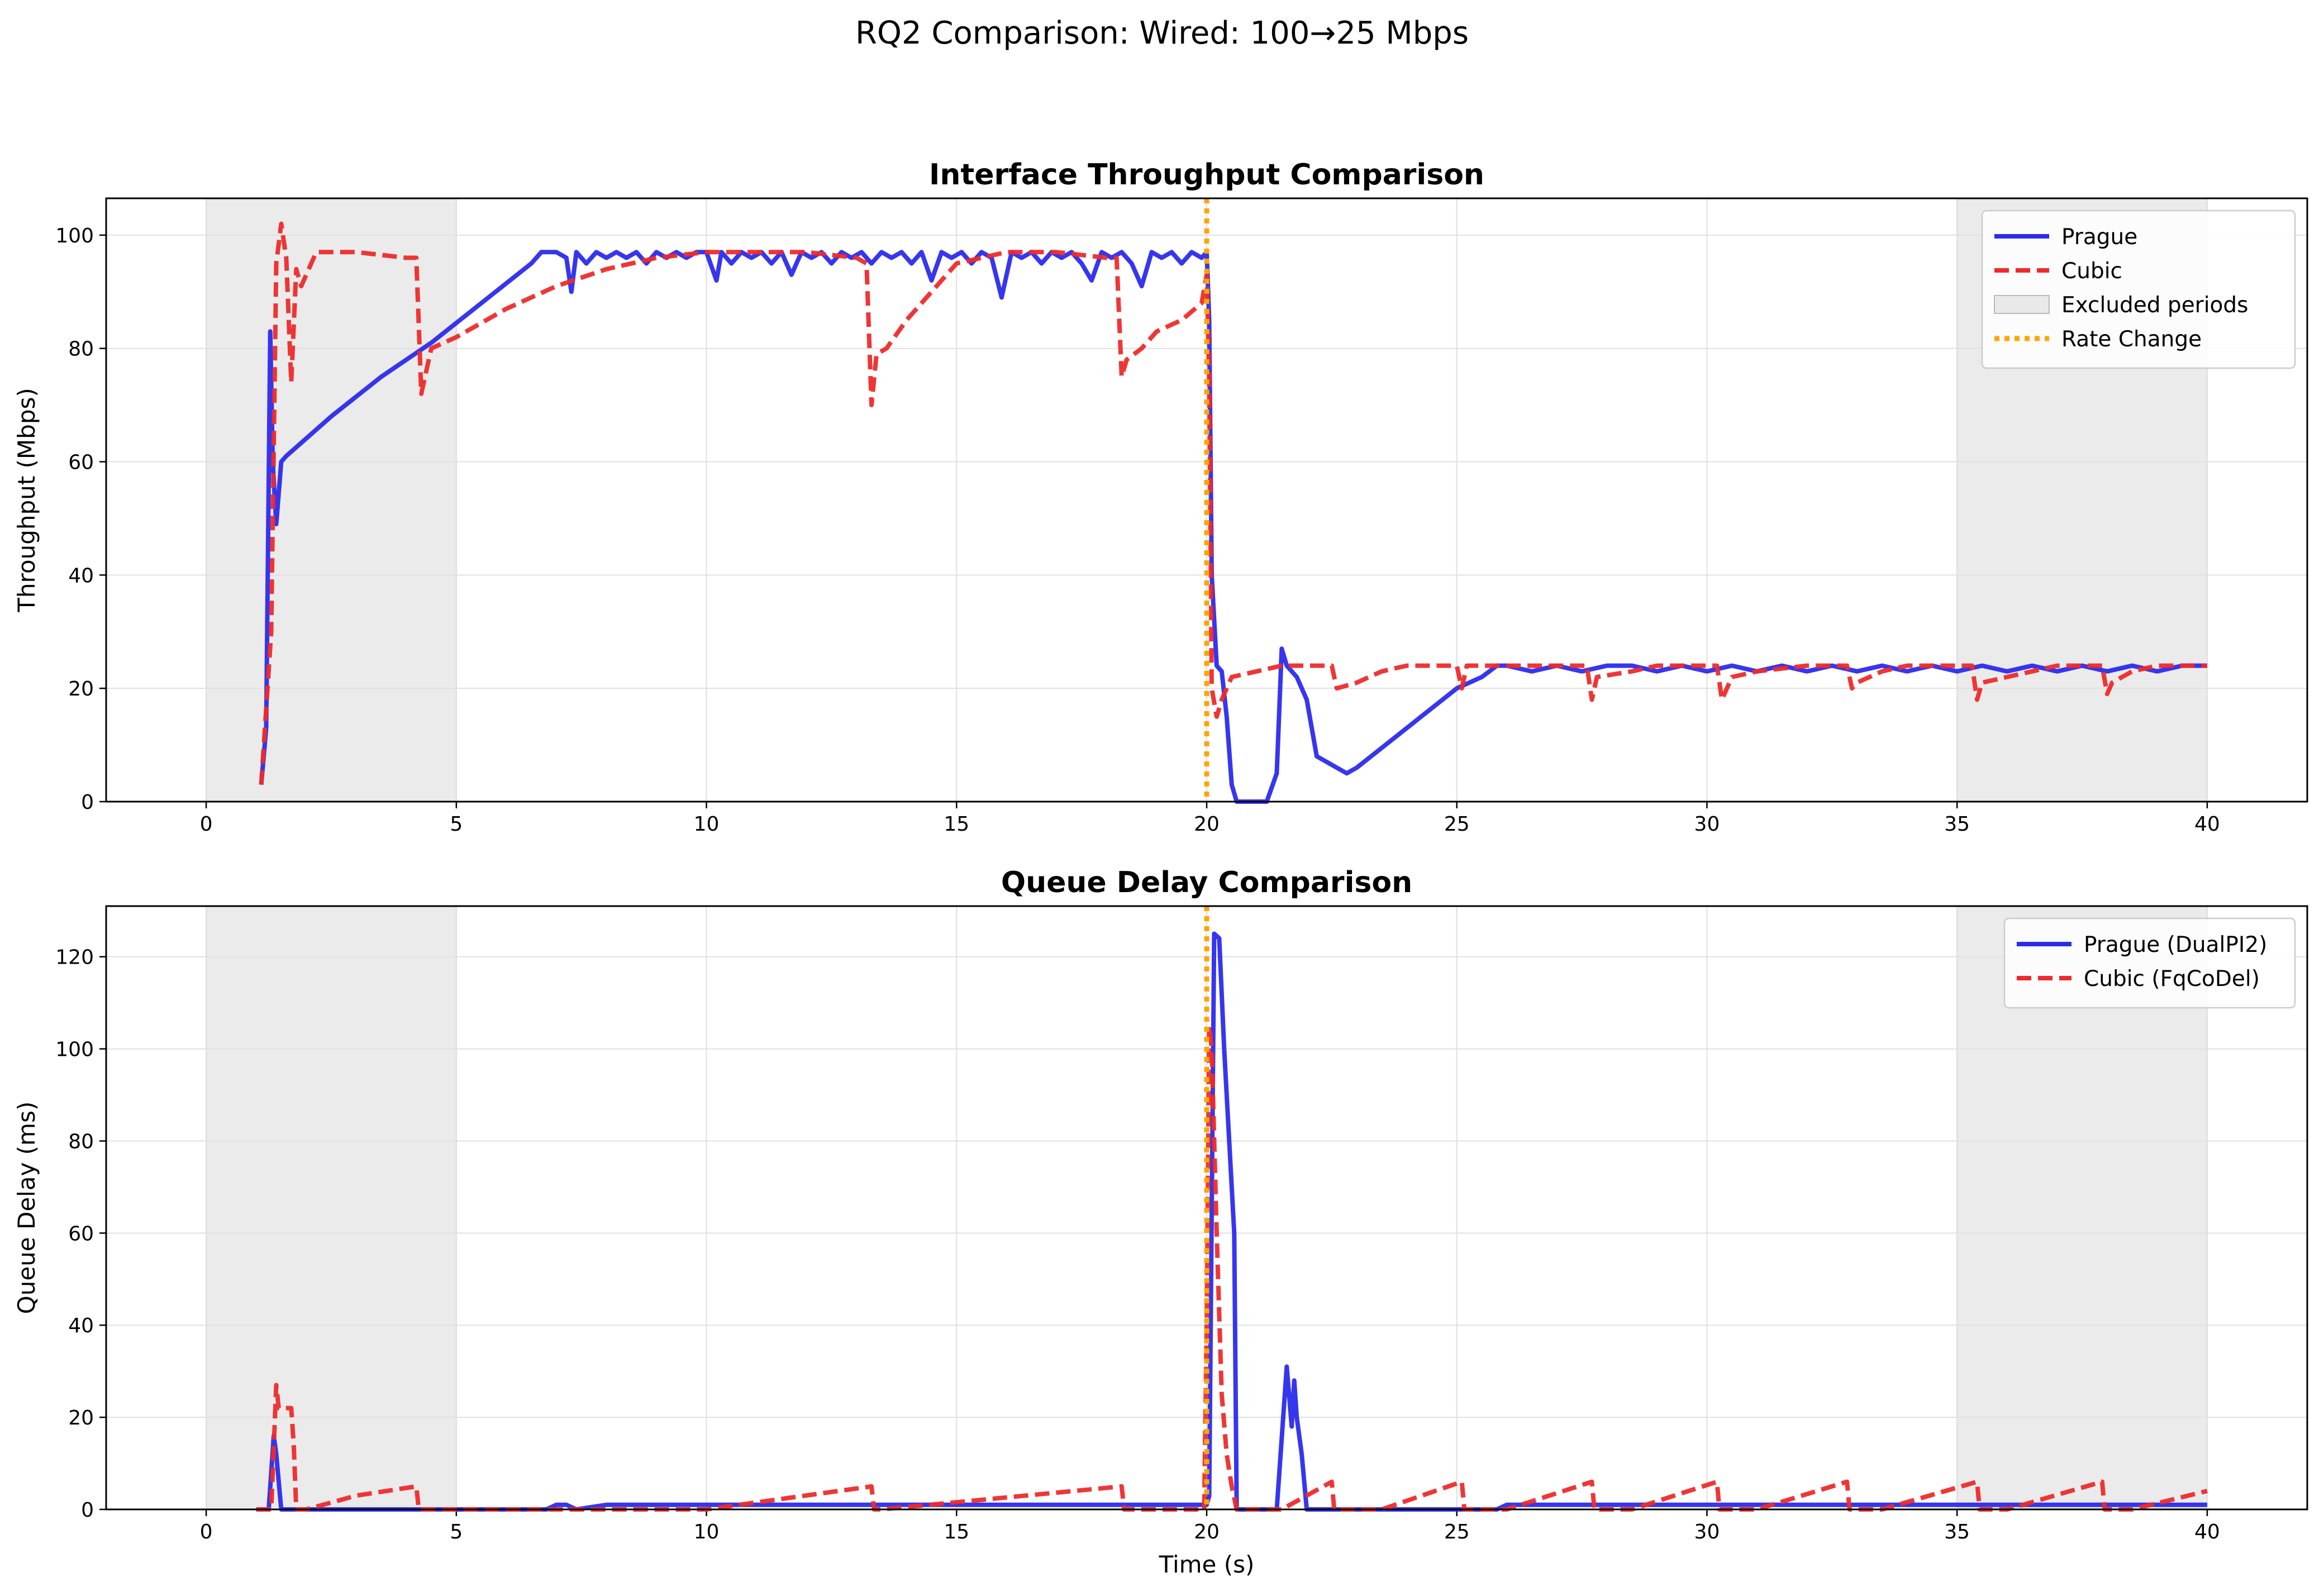 This screenshot has width=2324, height=1596. What do you see at coordinates (2176, 944) in the screenshot?
I see `legend-label-prague-dualpi2: Prague (DualPI2)` at bounding box center [2176, 944].